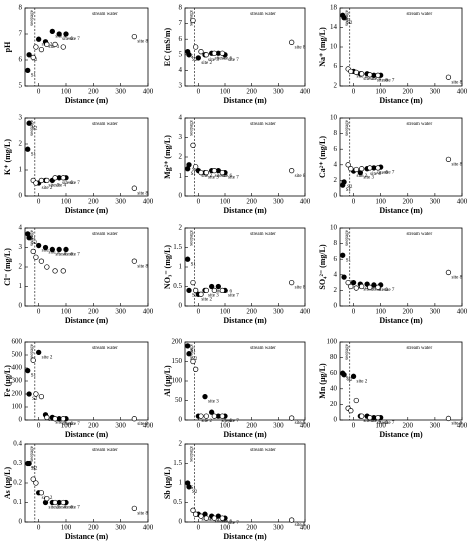 This screenshot has height=550, width=470. What do you see at coordinates (7, 267) in the screenshot?
I see `y-axis-label: Cl⁻ (mg/L)` at bounding box center [7, 267].